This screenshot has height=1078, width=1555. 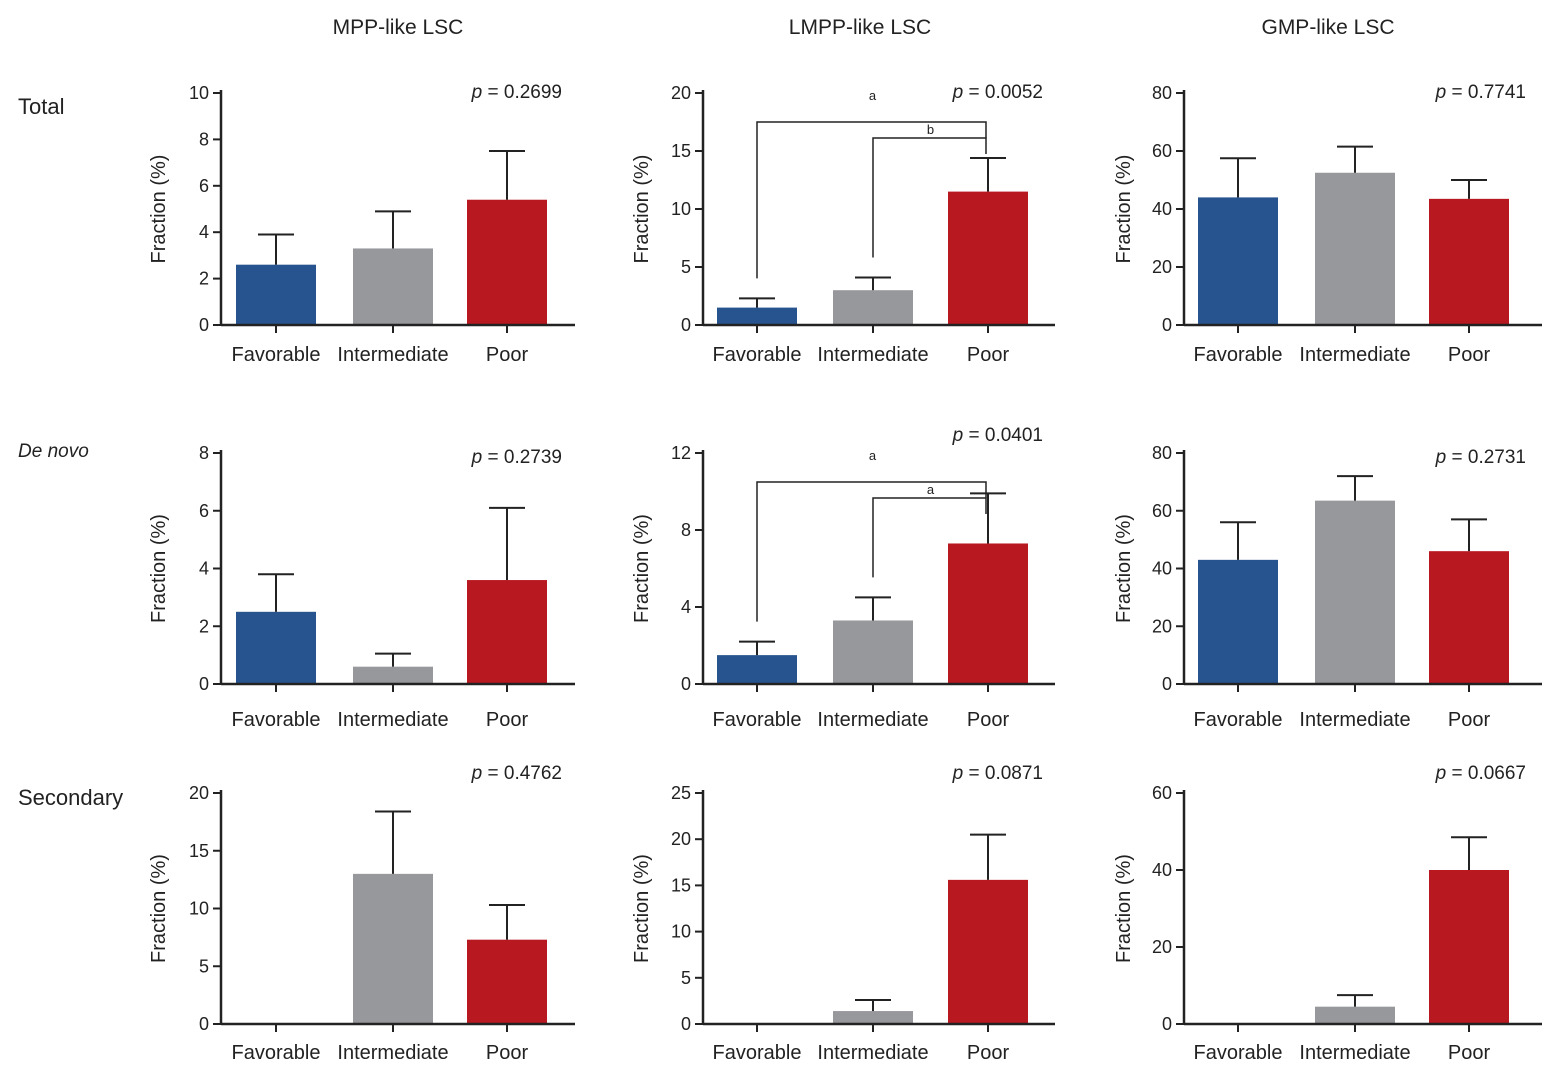 What do you see at coordinates (930, 129) in the screenshot?
I see `significance-label: b` at bounding box center [930, 129].